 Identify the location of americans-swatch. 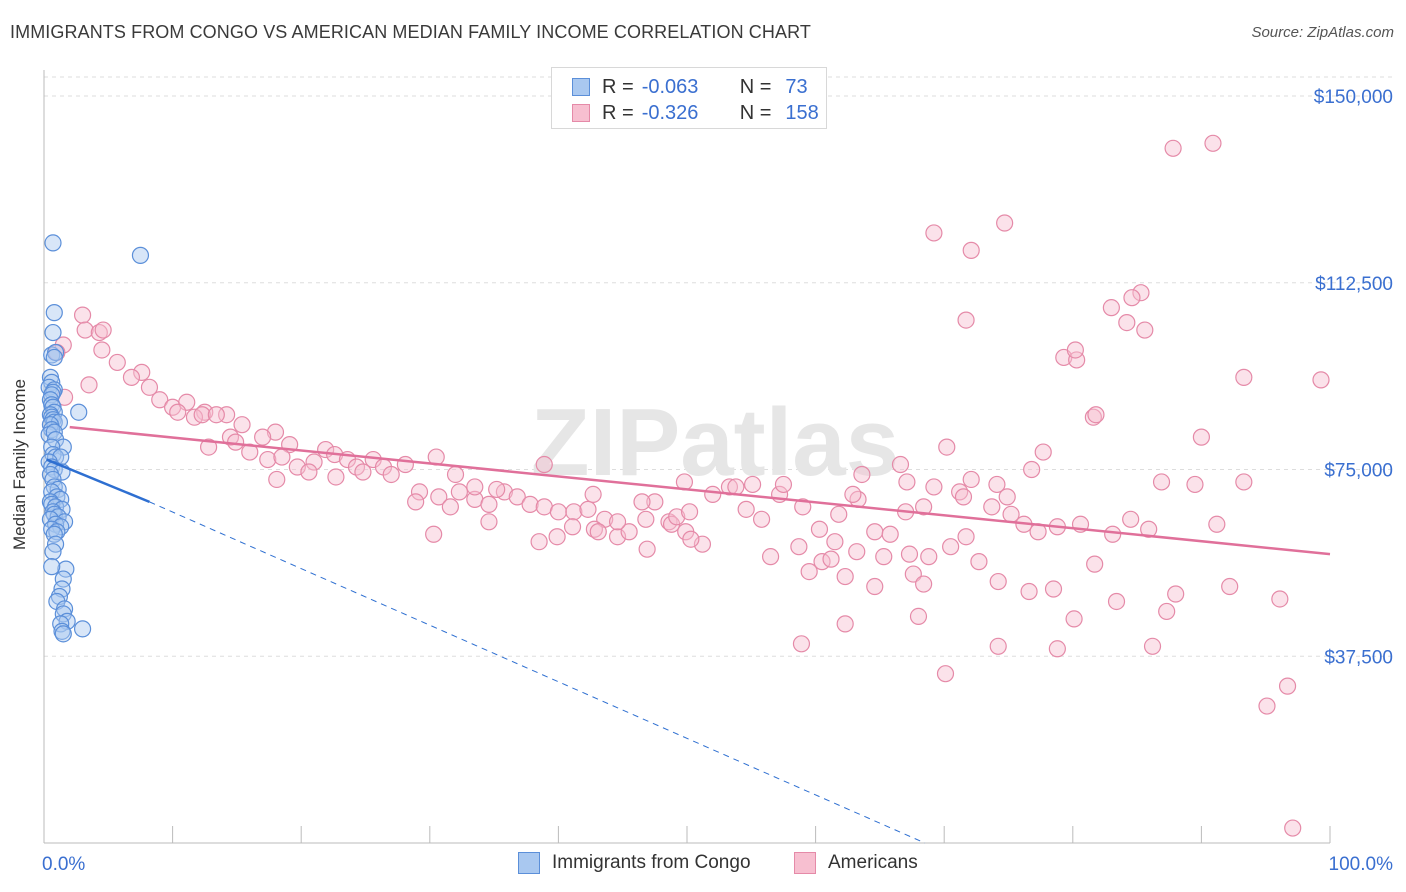
(805, 863).